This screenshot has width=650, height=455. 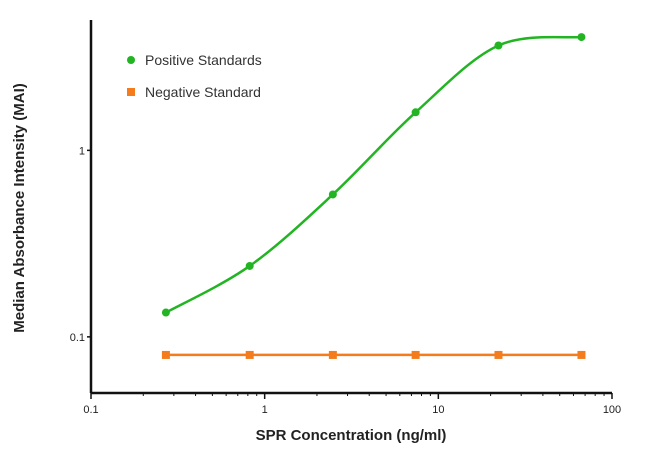 I want to click on x-axis-label: SPR Concentration (ng/ml), so click(x=351, y=435).